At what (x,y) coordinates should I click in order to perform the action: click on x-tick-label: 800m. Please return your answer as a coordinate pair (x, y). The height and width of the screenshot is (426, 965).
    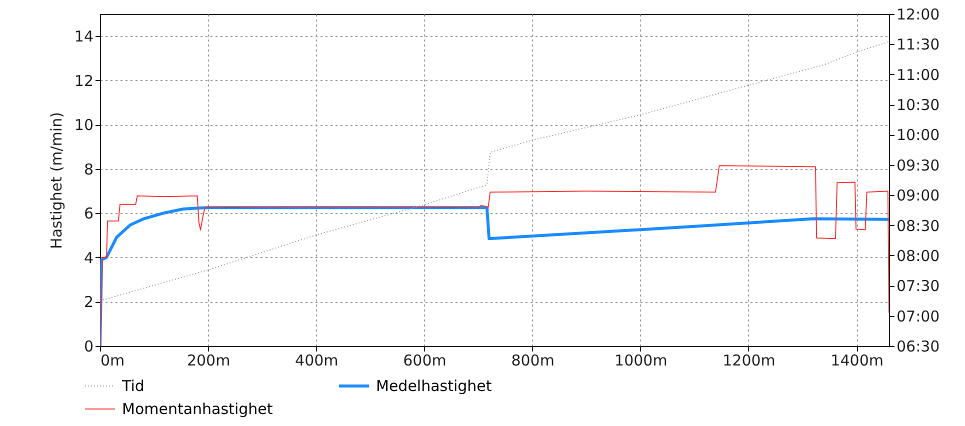
    Looking at the image, I should click on (532, 361).